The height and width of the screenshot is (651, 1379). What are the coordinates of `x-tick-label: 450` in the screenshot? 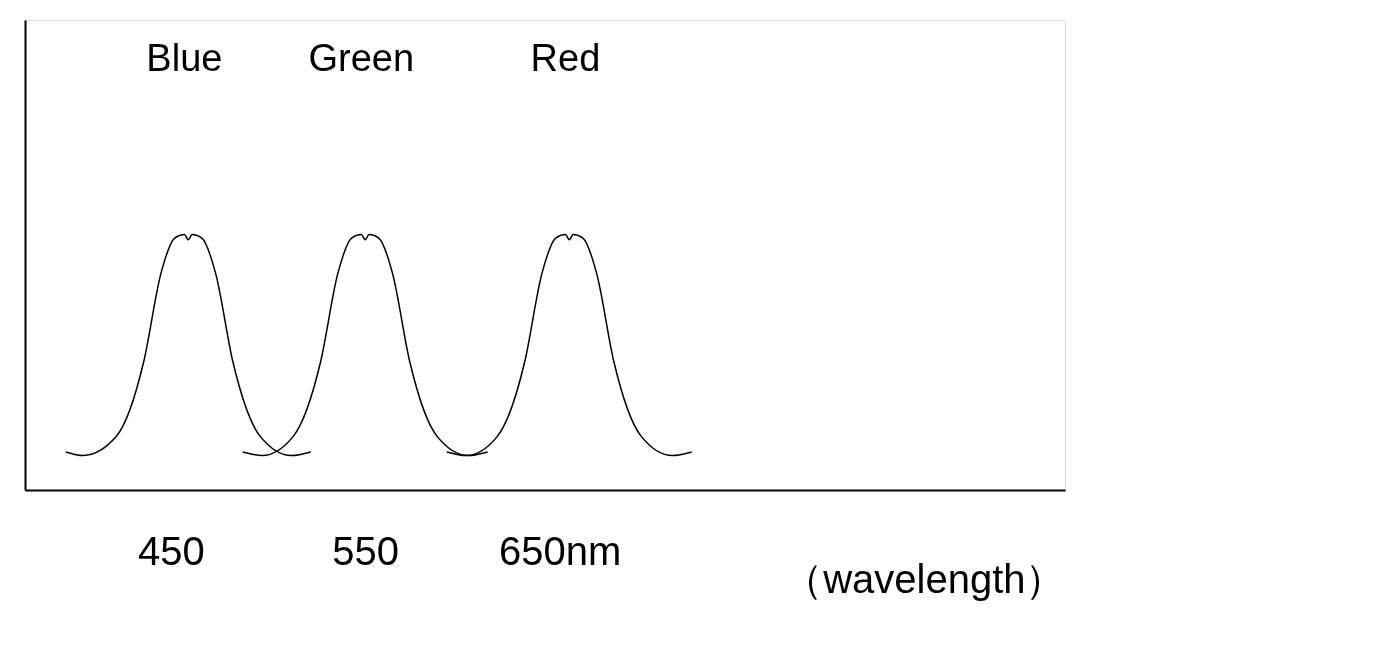 It's located at (171, 550).